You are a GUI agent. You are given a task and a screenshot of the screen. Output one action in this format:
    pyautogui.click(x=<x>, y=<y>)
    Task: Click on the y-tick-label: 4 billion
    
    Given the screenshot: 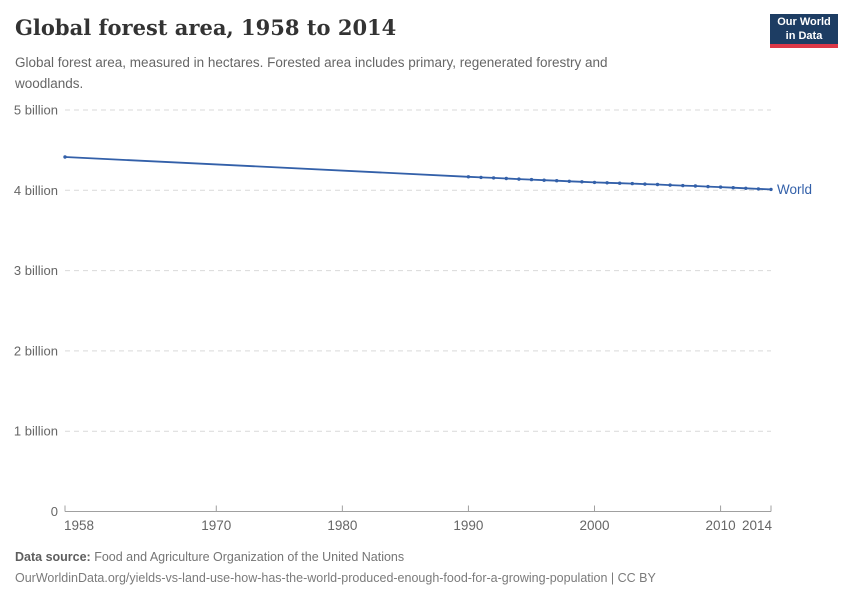 What is the action you would take?
    pyautogui.click(x=36, y=190)
    